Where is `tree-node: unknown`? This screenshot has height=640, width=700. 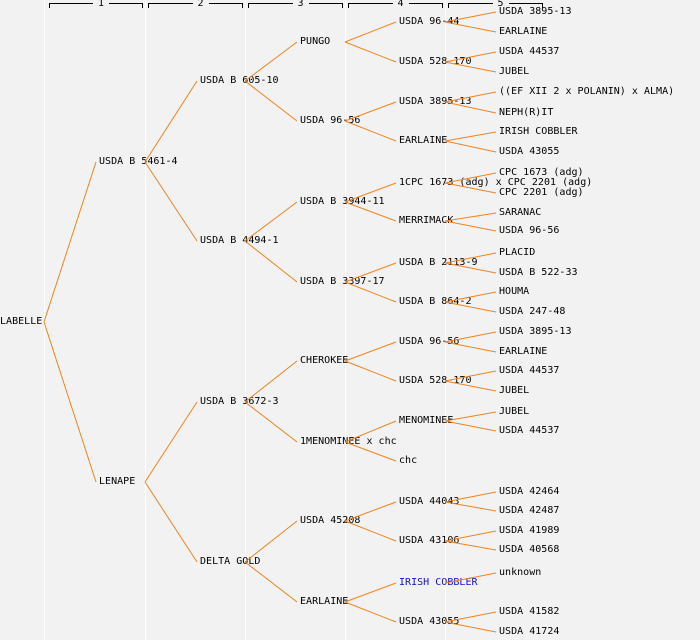 tree-node: unknown is located at coordinates (520, 572).